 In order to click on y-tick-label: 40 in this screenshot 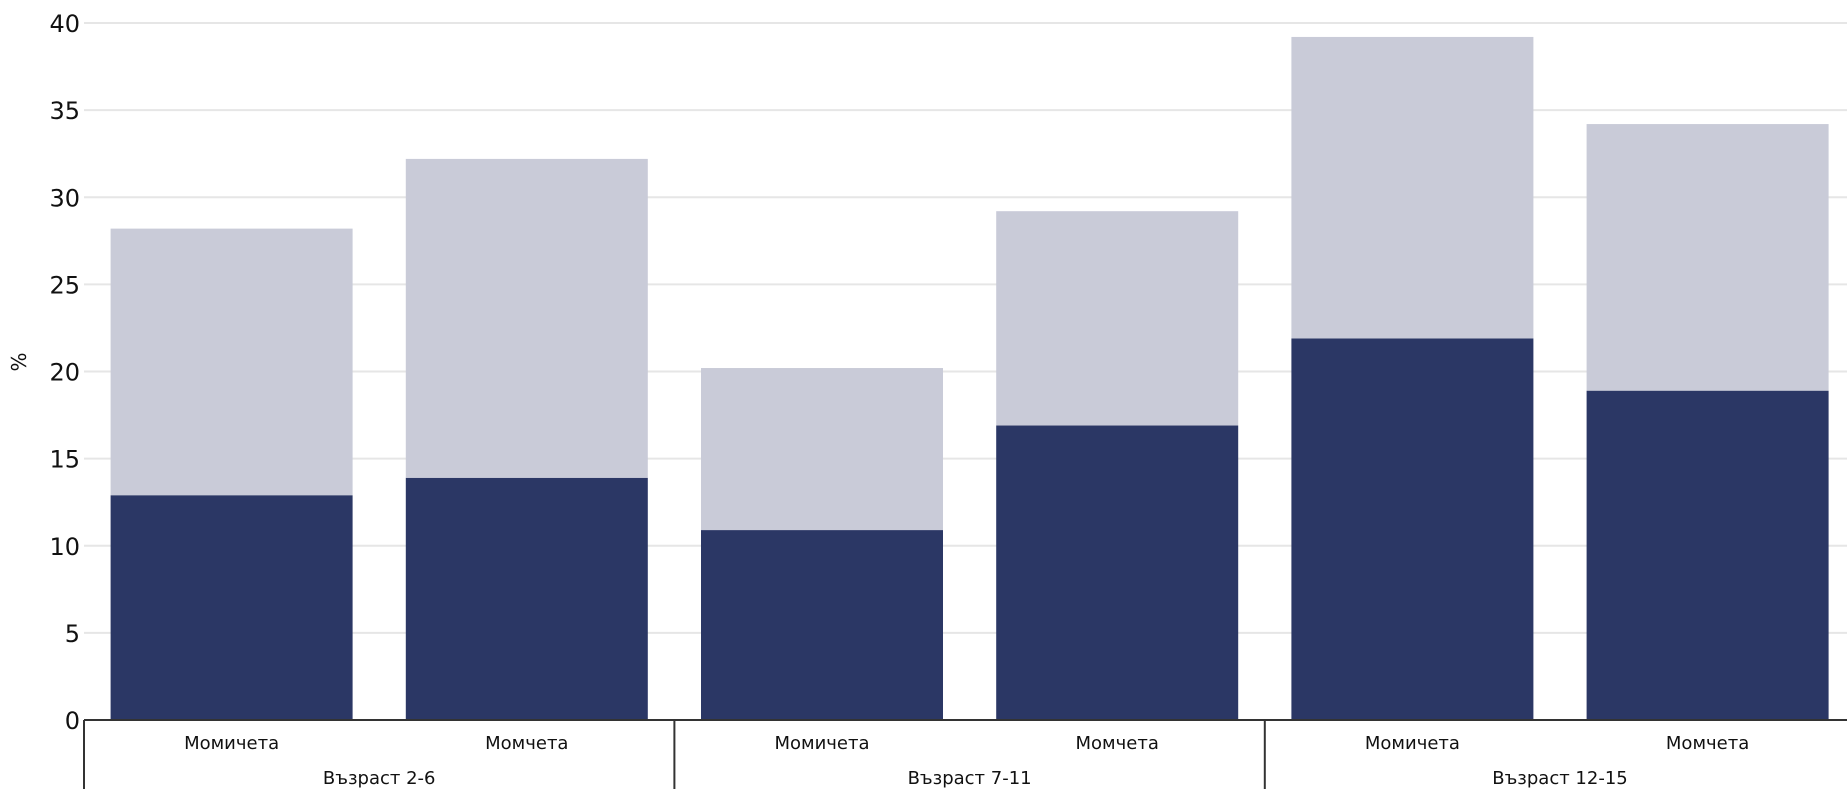, I will do `click(64, 24)`.